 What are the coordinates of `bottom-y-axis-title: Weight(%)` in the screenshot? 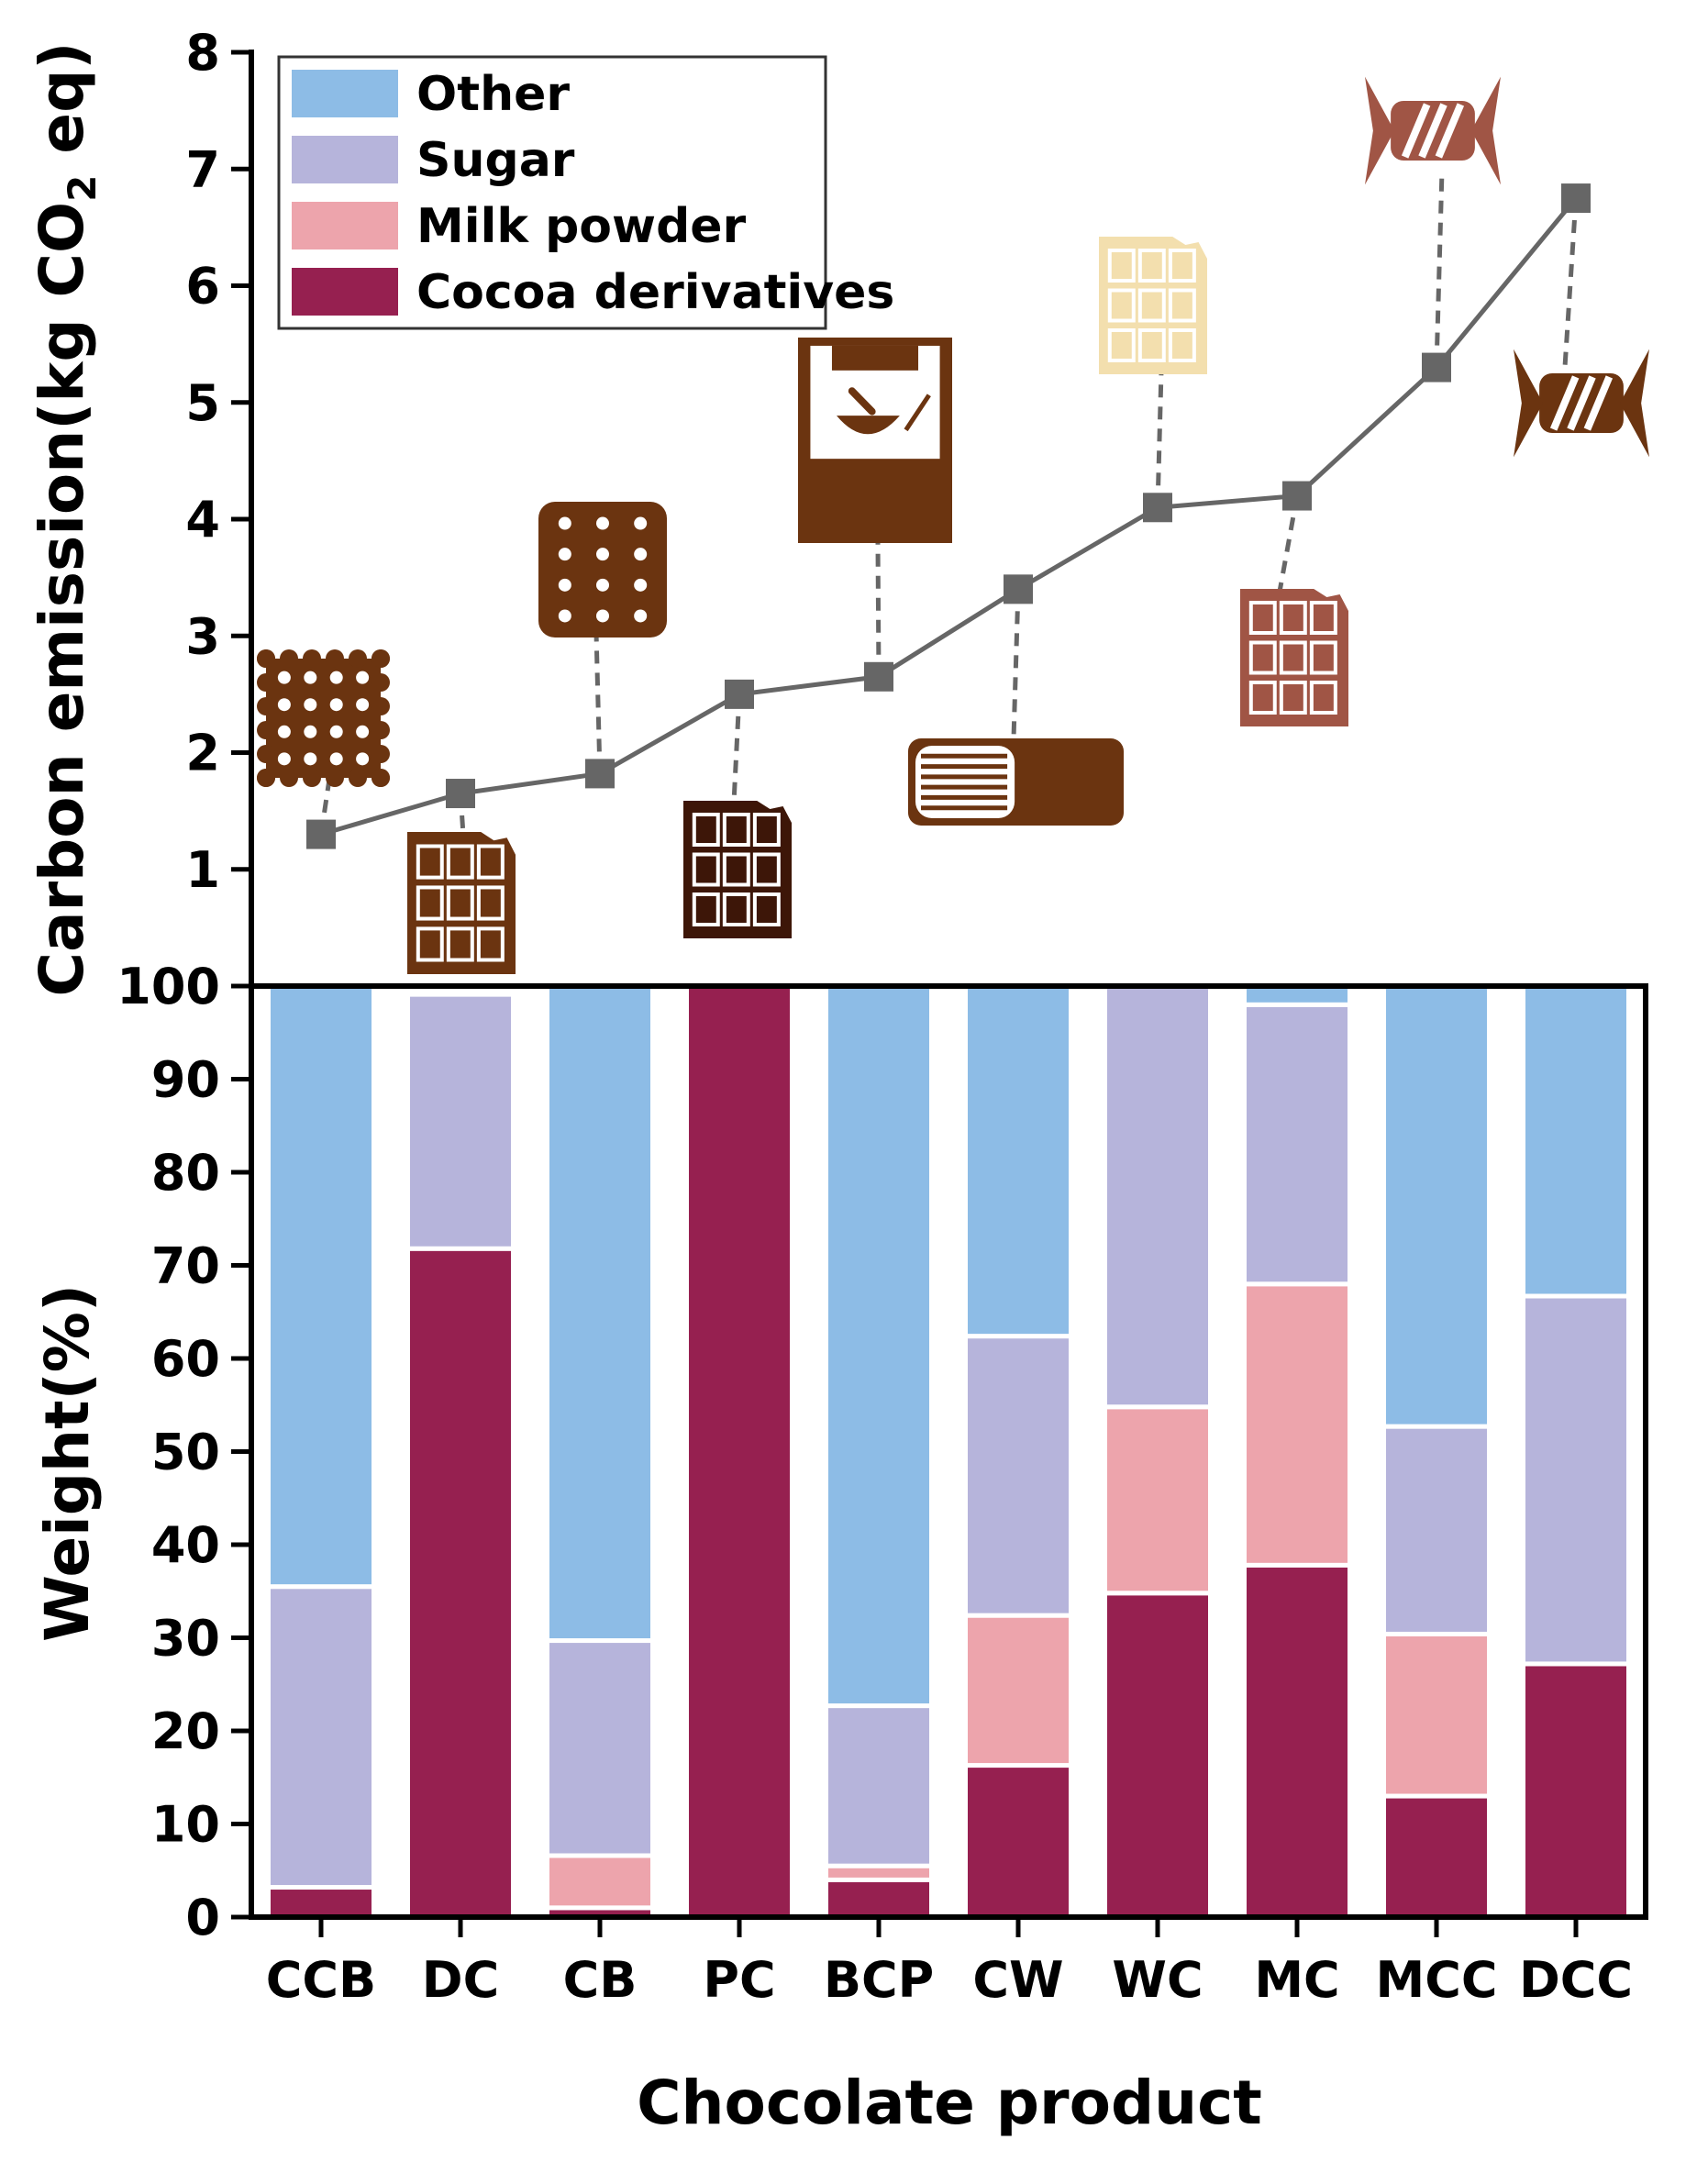 It's located at (67, 1463).